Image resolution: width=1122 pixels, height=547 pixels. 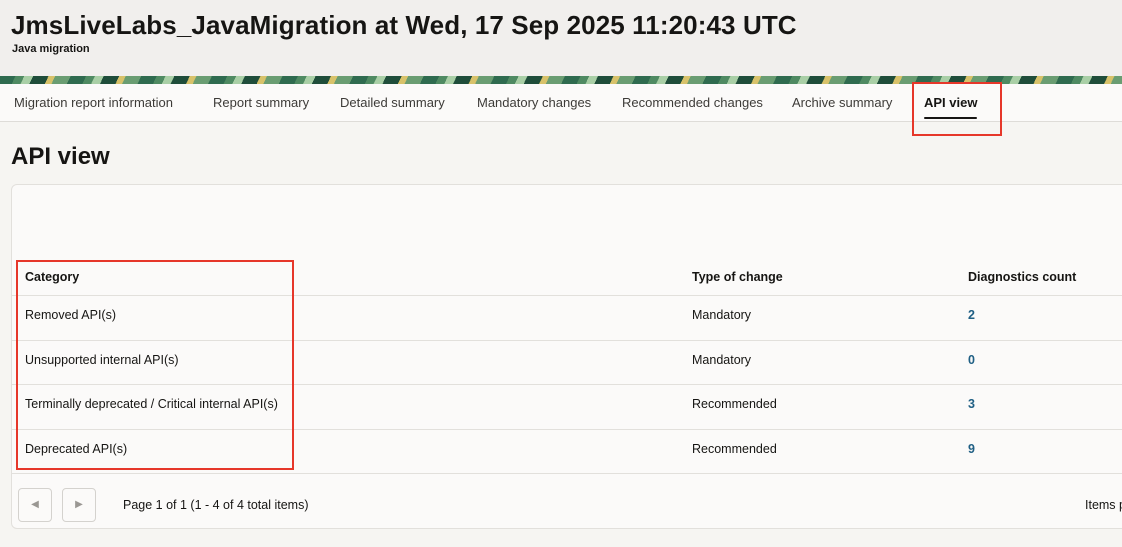 I want to click on diagnostics-count-link: 9, so click(x=971, y=449).